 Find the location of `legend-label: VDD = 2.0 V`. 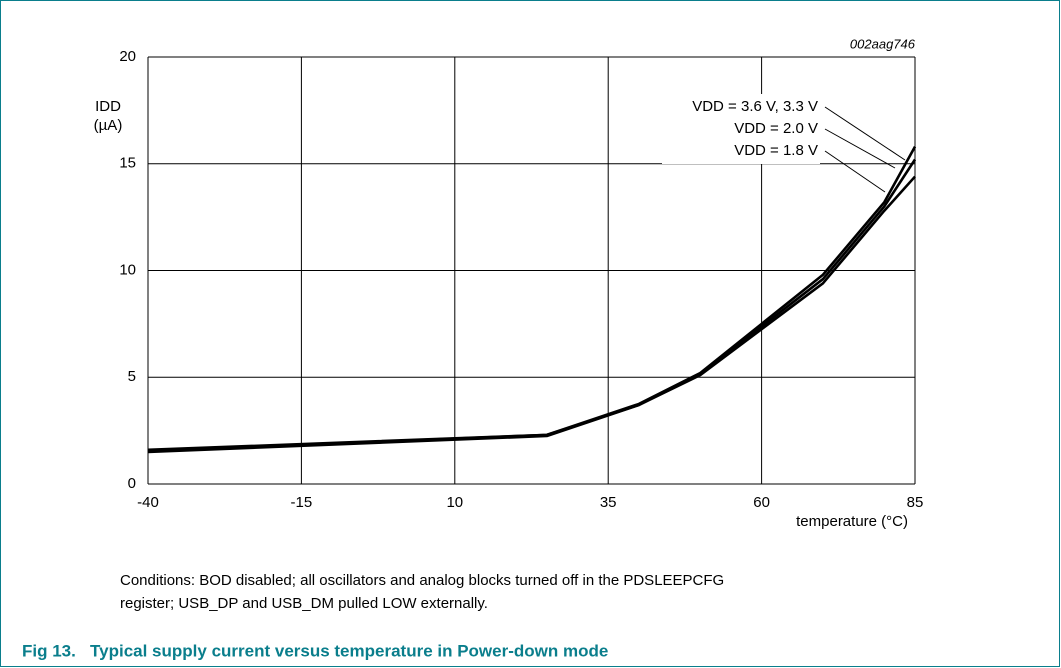

legend-label: VDD = 2.0 V is located at coordinates (776, 128).